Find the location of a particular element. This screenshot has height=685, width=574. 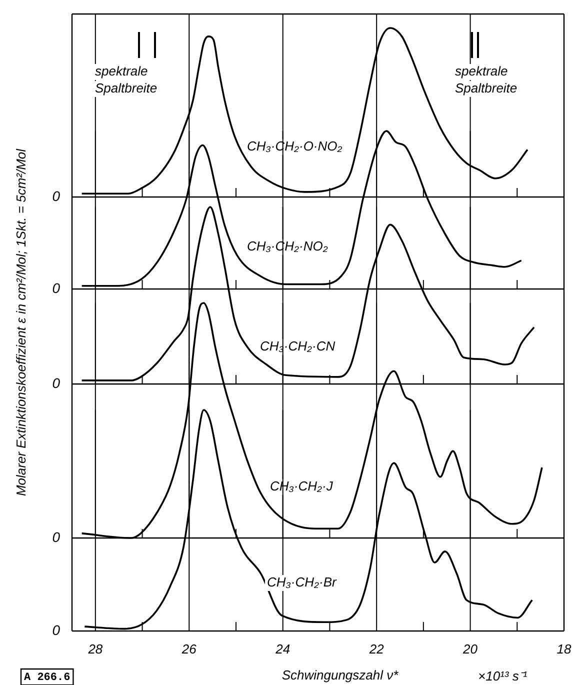

x-tick-label: 18 is located at coordinates (564, 649).